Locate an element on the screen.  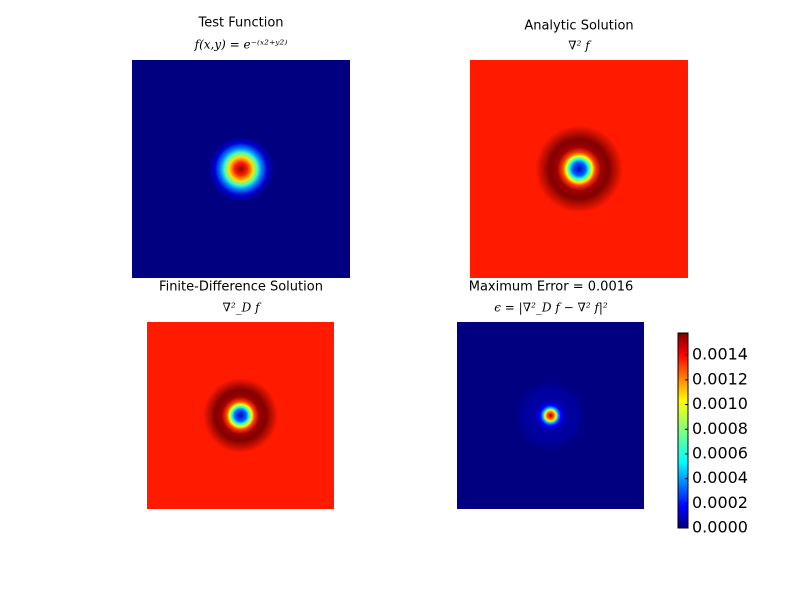
panel-subtitle: ∇²_D f is located at coordinates (242, 308).